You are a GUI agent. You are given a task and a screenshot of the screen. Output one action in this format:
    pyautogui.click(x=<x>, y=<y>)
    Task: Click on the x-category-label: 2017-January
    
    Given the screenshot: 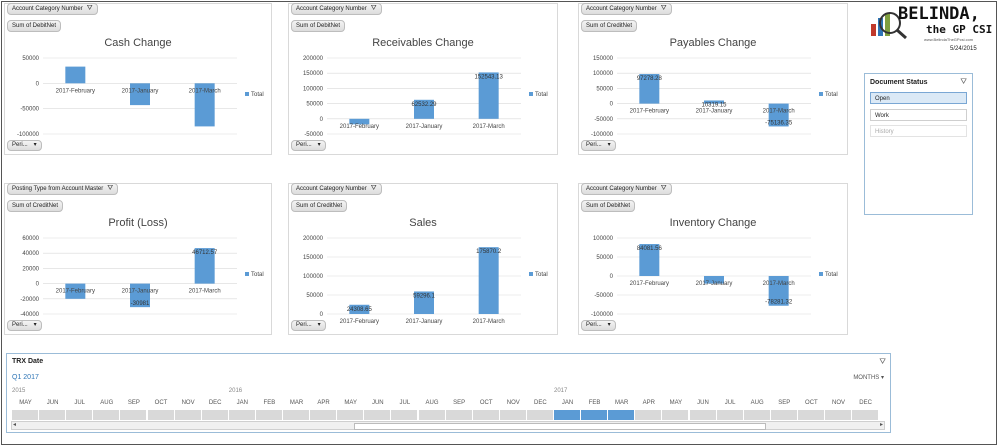 What is the action you would take?
    pyautogui.click(x=140, y=292)
    